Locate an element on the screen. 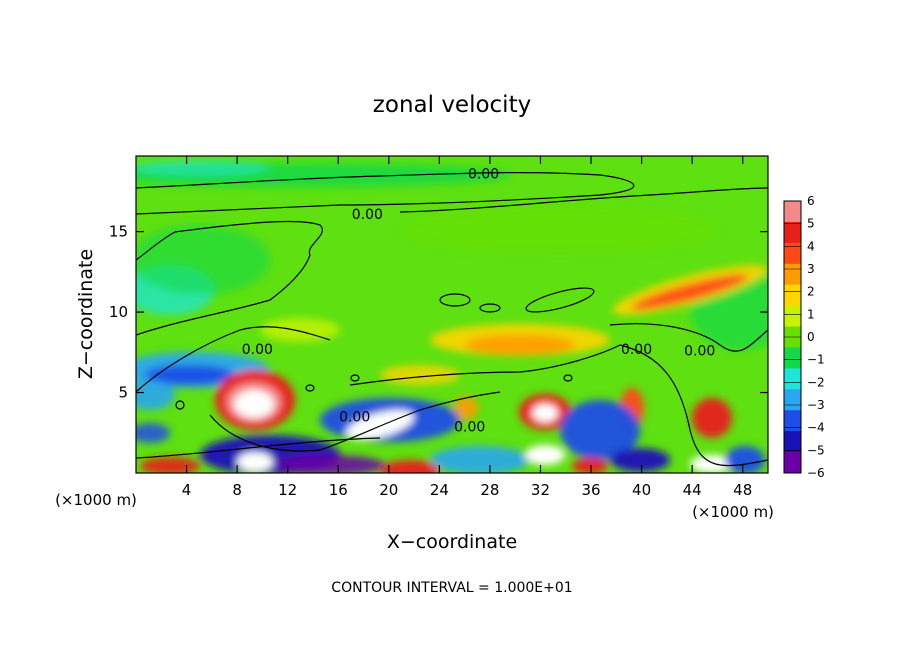 The width and height of the screenshot is (904, 654). colorbar-label: 2 is located at coordinates (811, 292).